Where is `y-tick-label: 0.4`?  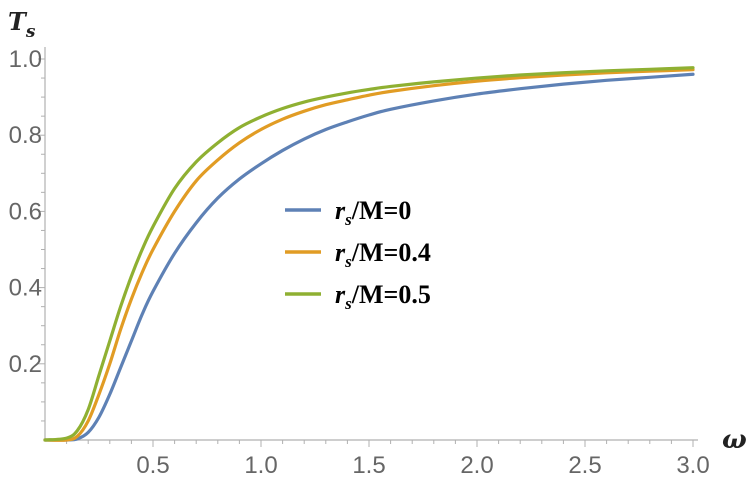 y-tick-label: 0.4 is located at coordinates (25, 288).